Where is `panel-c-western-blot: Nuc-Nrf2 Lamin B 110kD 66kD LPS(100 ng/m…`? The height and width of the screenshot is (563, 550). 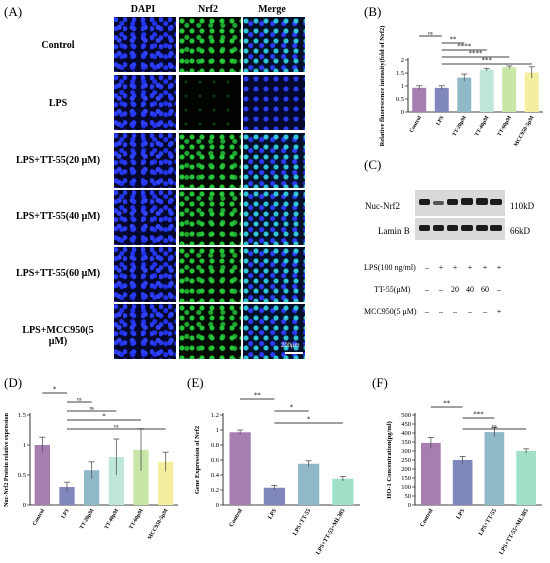 panel-c-western-blot: Nuc-Nrf2 Lamin B 110kD 66kD LPS(100 ng/m… is located at coordinates (455, 270).